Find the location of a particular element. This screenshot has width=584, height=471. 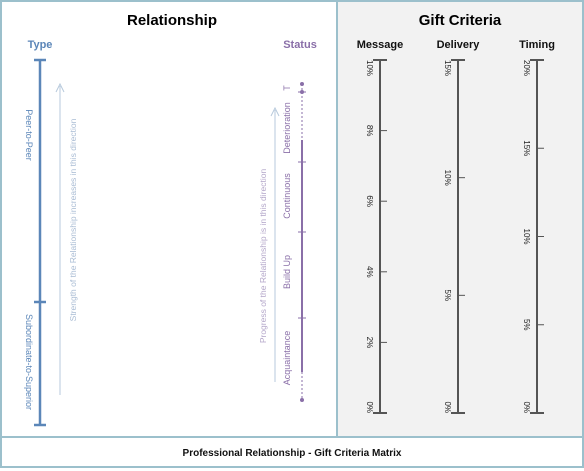

status-acquaintance: Acquaintance is located at coordinates (287, 358).